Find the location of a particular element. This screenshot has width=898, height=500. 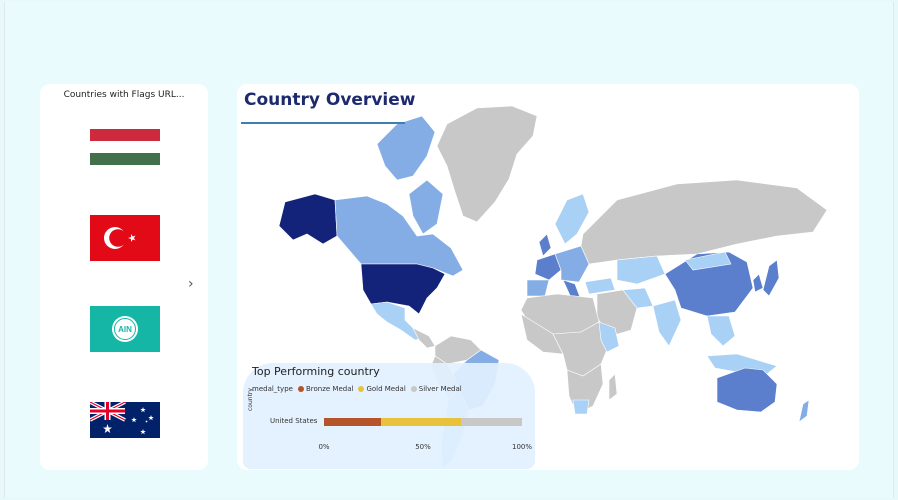

legend-label-silver: Silver Medal is located at coordinates (440, 389).